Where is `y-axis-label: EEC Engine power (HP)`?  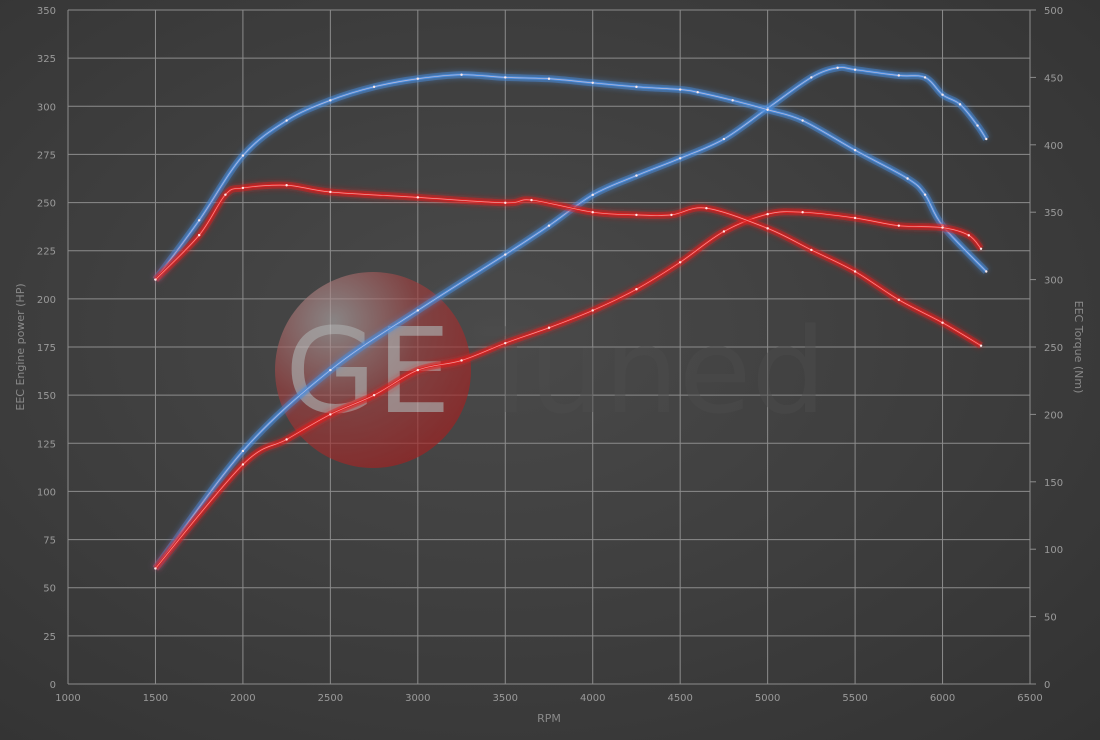 y-axis-label: EEC Engine power (HP) is located at coordinates (20, 346).